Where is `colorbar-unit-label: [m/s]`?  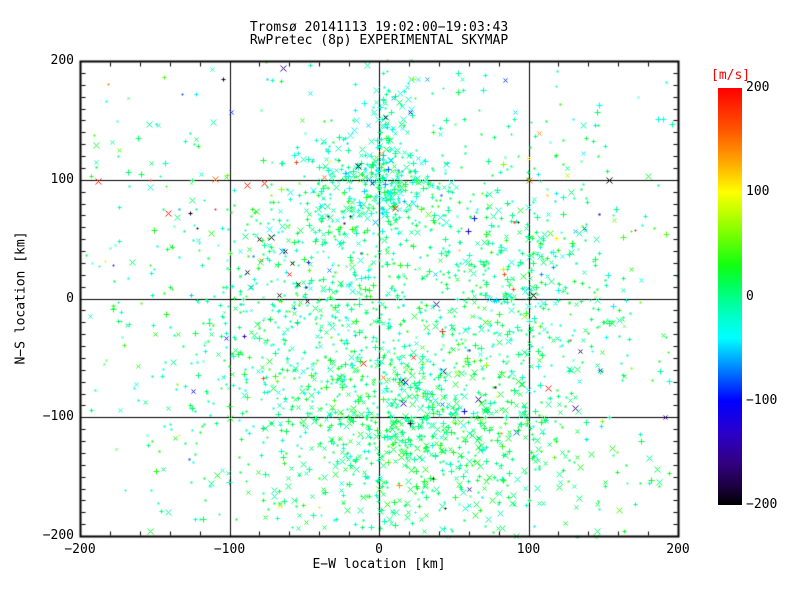
colorbar-unit-label: [m/s] is located at coordinates (731, 75).